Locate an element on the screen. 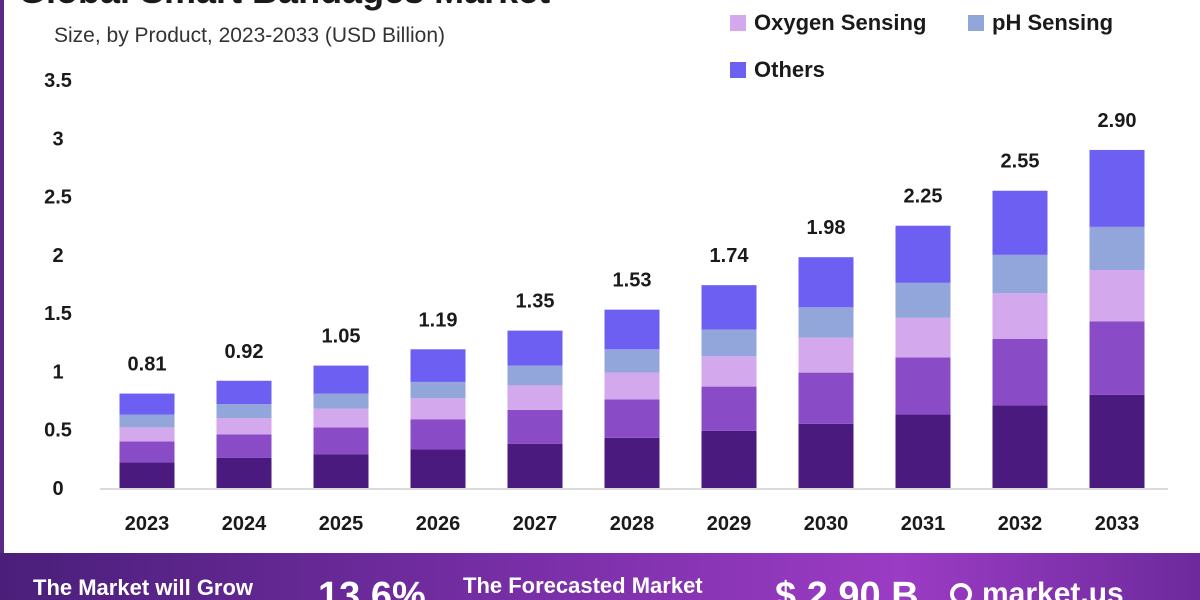  bar-segment-2031-s4 is located at coordinates (923, 254).